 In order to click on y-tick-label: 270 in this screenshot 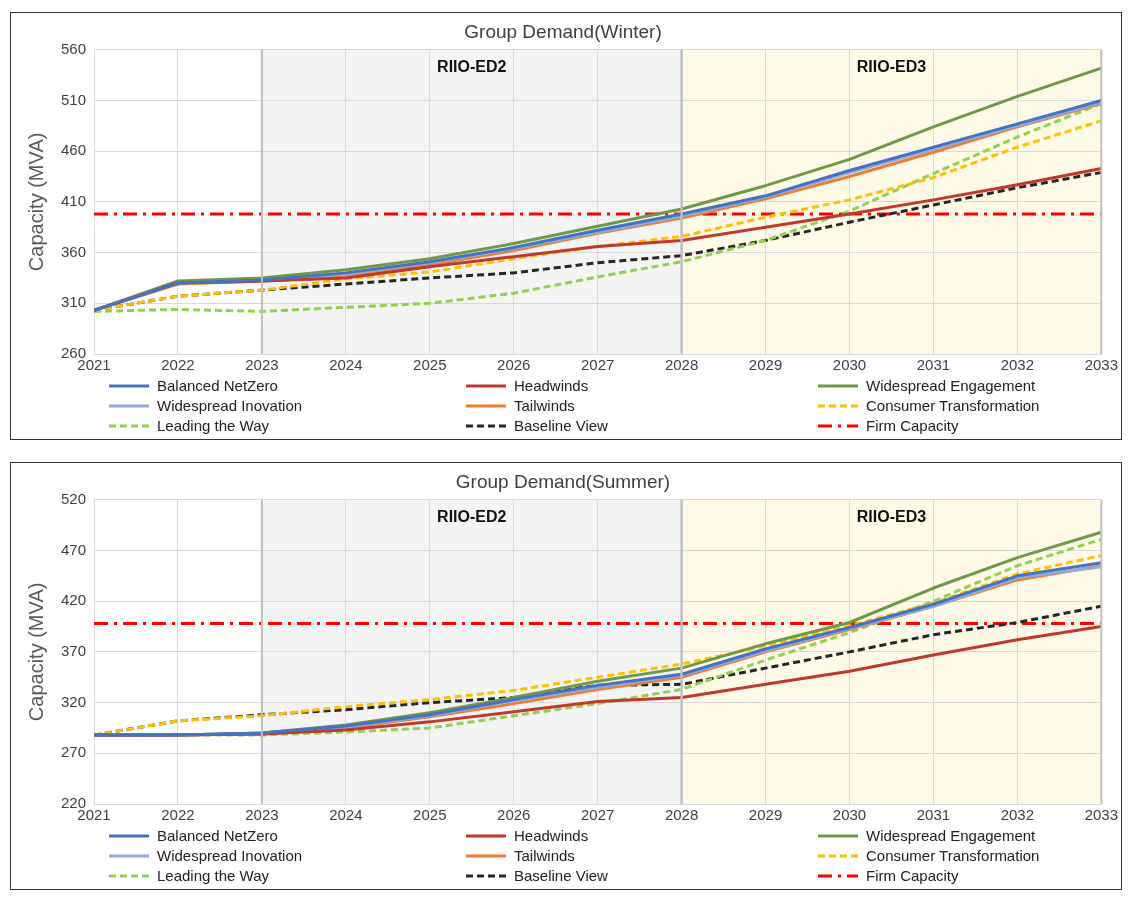, I will do `click(74, 752)`.